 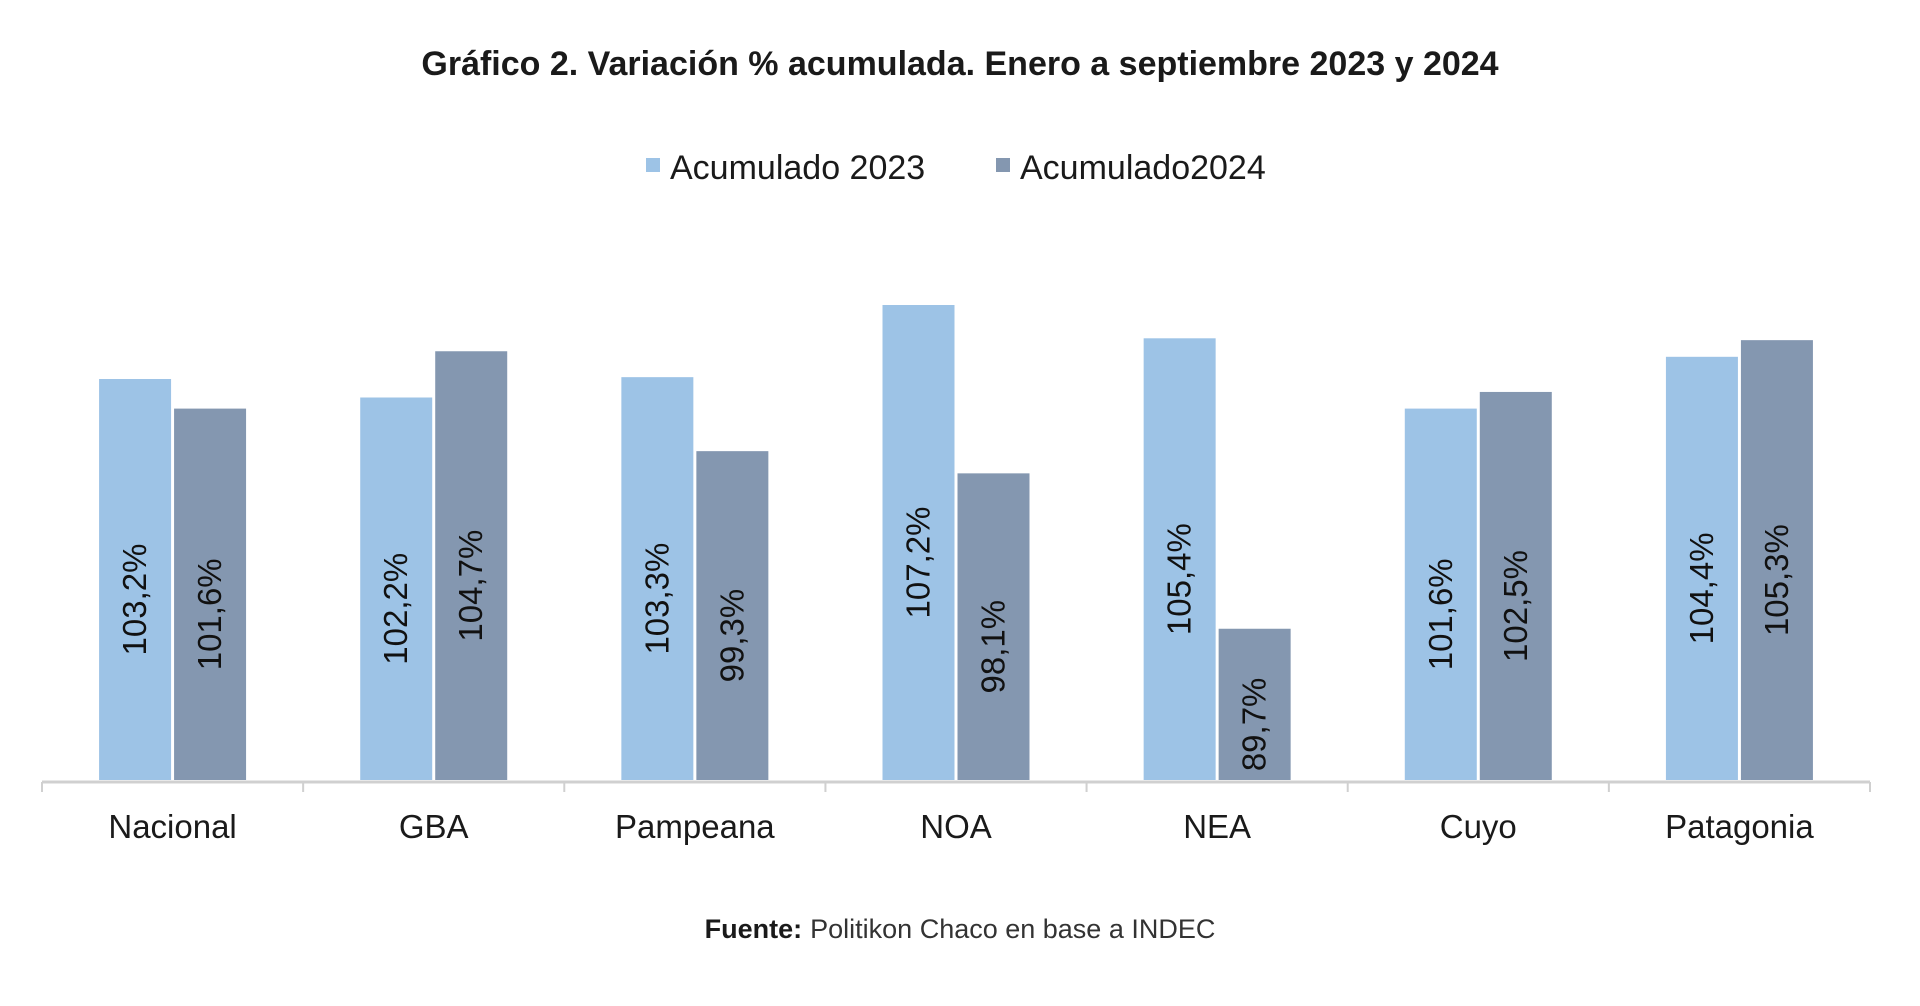 What do you see at coordinates (656, 599) in the screenshot?
I see `data-label: 103,3%` at bounding box center [656, 599].